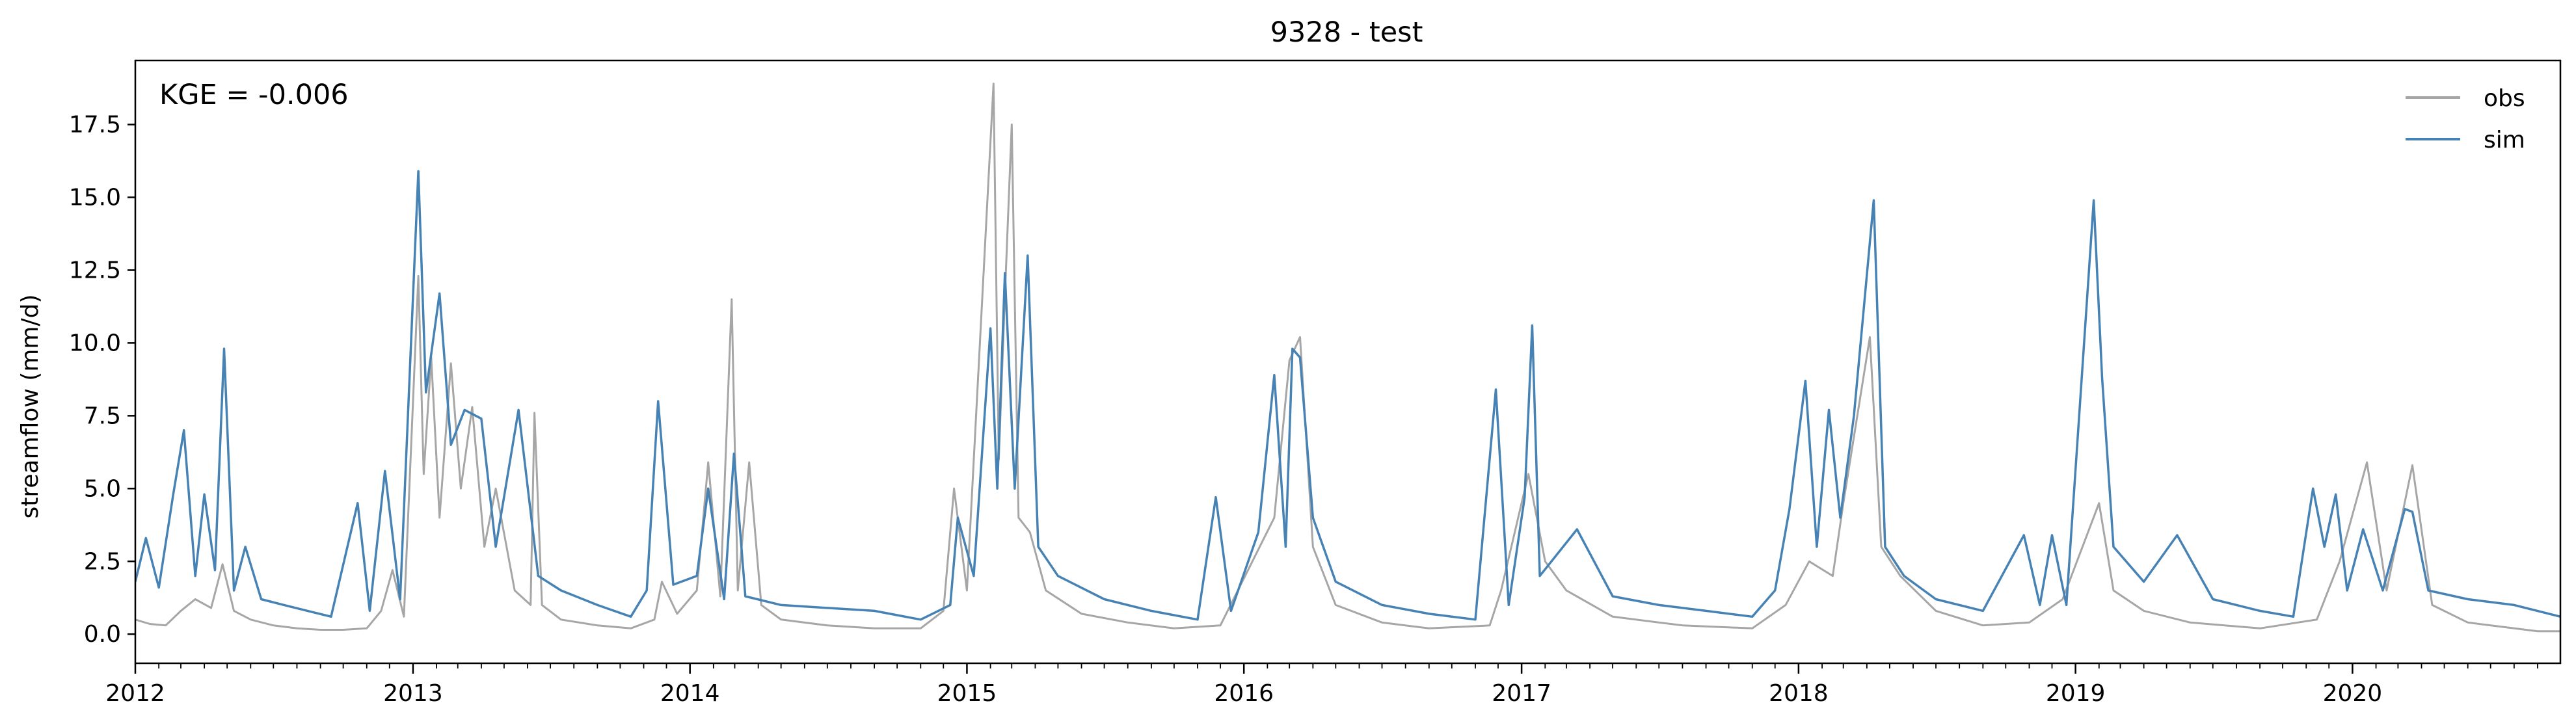  What do you see at coordinates (102, 488) in the screenshot?
I see `y-tick-label: 5.0` at bounding box center [102, 488].